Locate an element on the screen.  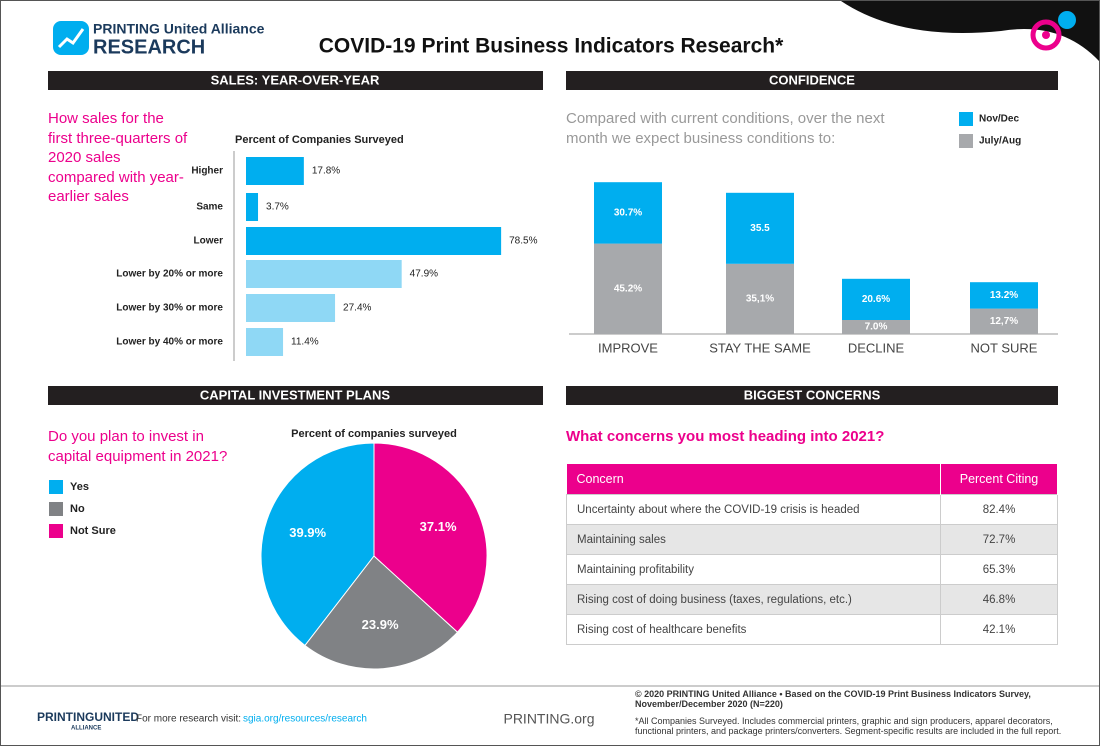
axis-label: Percent of companies surveyed is located at coordinates (374, 434).